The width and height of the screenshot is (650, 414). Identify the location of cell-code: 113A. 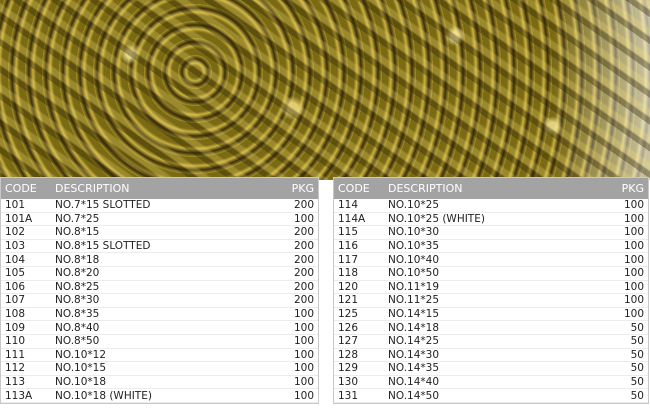
(19, 395).